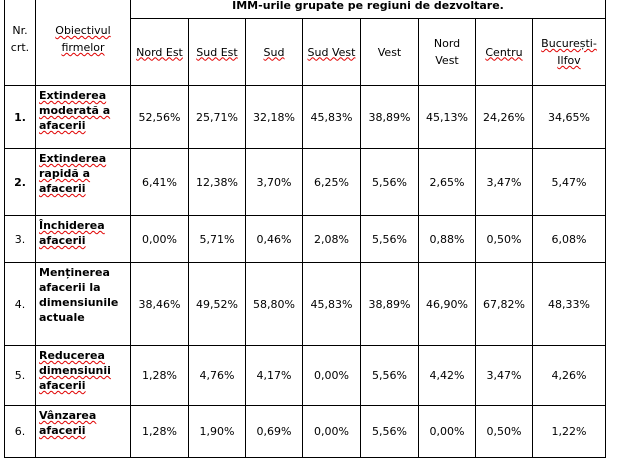 This screenshot has width=627, height=458. What do you see at coordinates (274, 117) in the screenshot?
I see `value-cell: 32,18%` at bounding box center [274, 117].